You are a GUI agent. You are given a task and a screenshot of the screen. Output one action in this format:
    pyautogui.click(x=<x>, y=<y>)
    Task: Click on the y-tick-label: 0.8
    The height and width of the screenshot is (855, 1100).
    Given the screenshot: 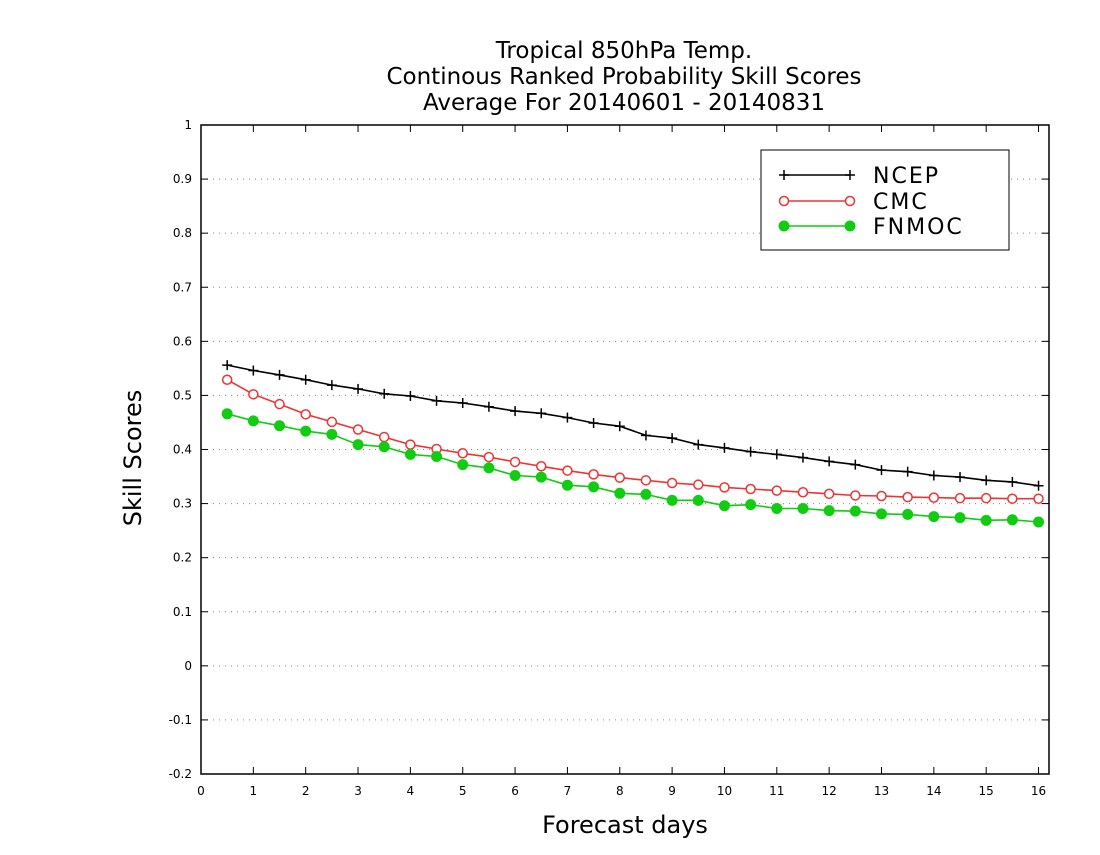 What is the action you would take?
    pyautogui.click(x=182, y=233)
    